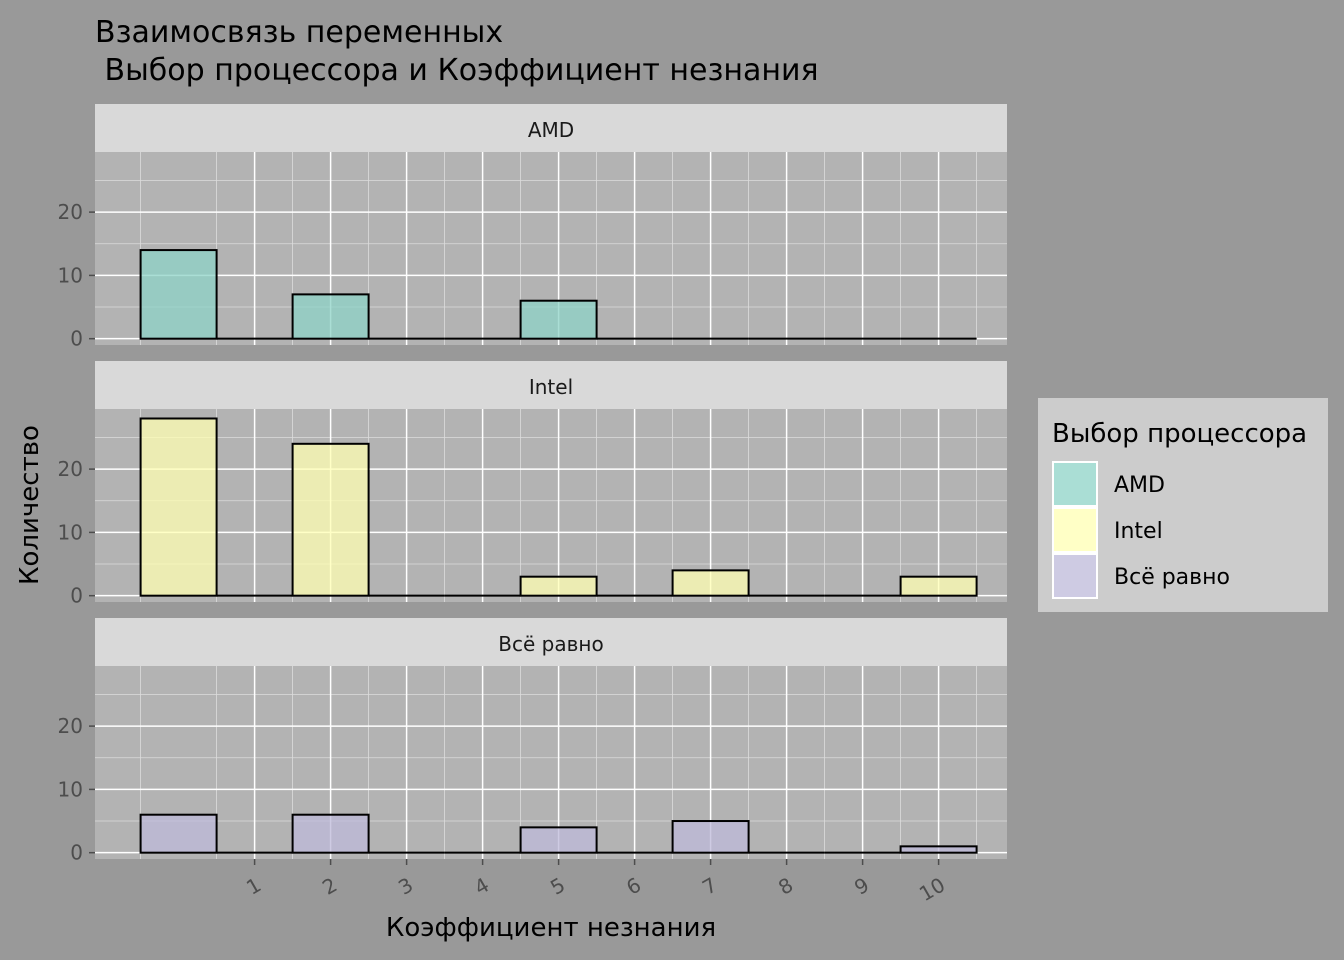 Image resolution: width=1344 pixels, height=960 pixels. I want to click on chart-title-line-1: Взаимосвязь переменных, so click(299, 32).